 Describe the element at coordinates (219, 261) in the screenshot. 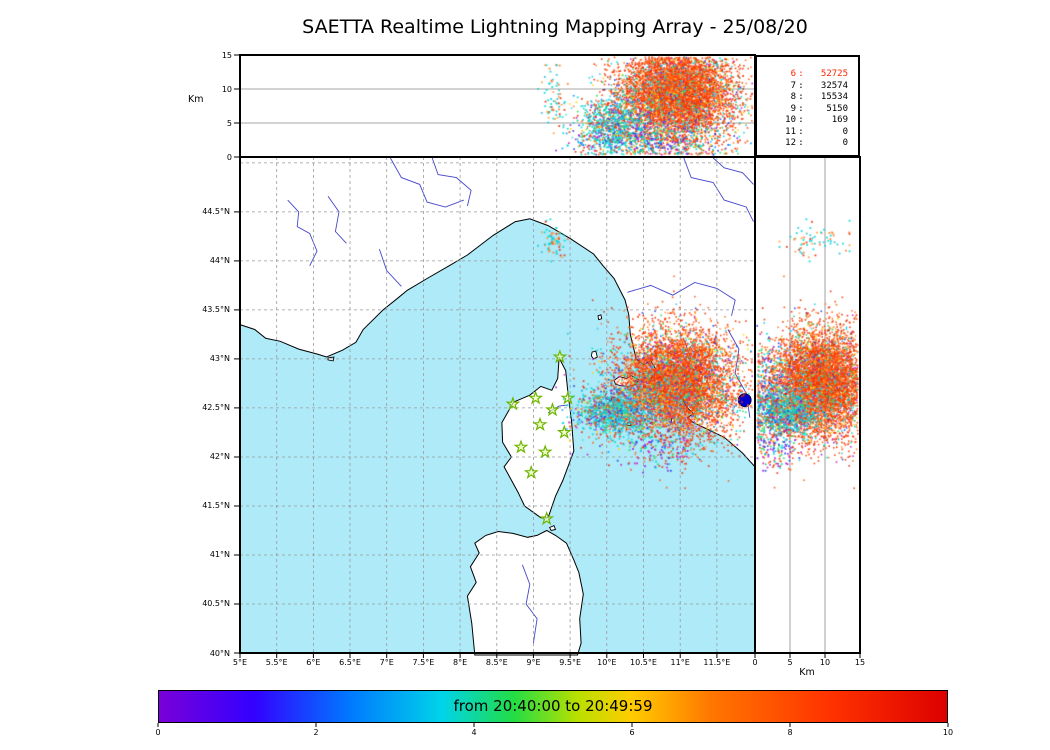

I see `lat-tick-label: 44°N` at that location.